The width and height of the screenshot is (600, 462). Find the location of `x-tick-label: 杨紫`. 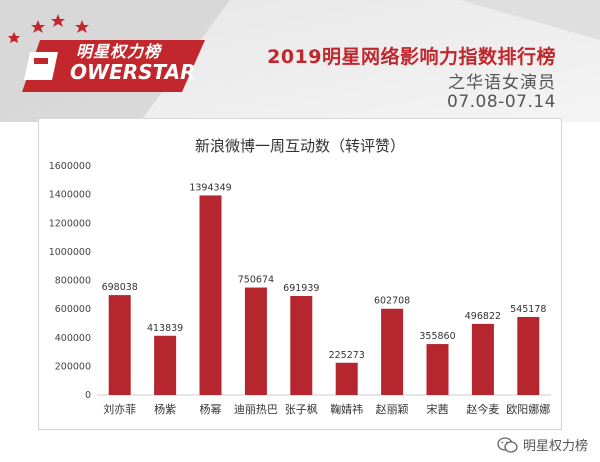

x-tick-label: 杨紫 is located at coordinates (165, 409).